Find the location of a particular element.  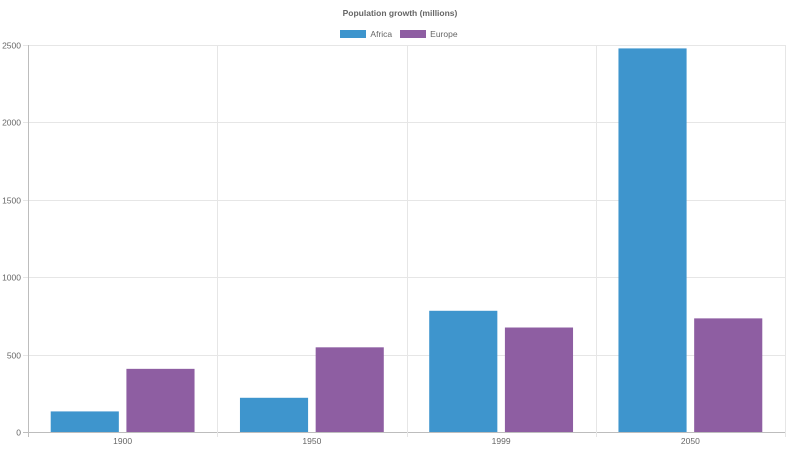

y-tick-label: 1500 is located at coordinates (11, 201).